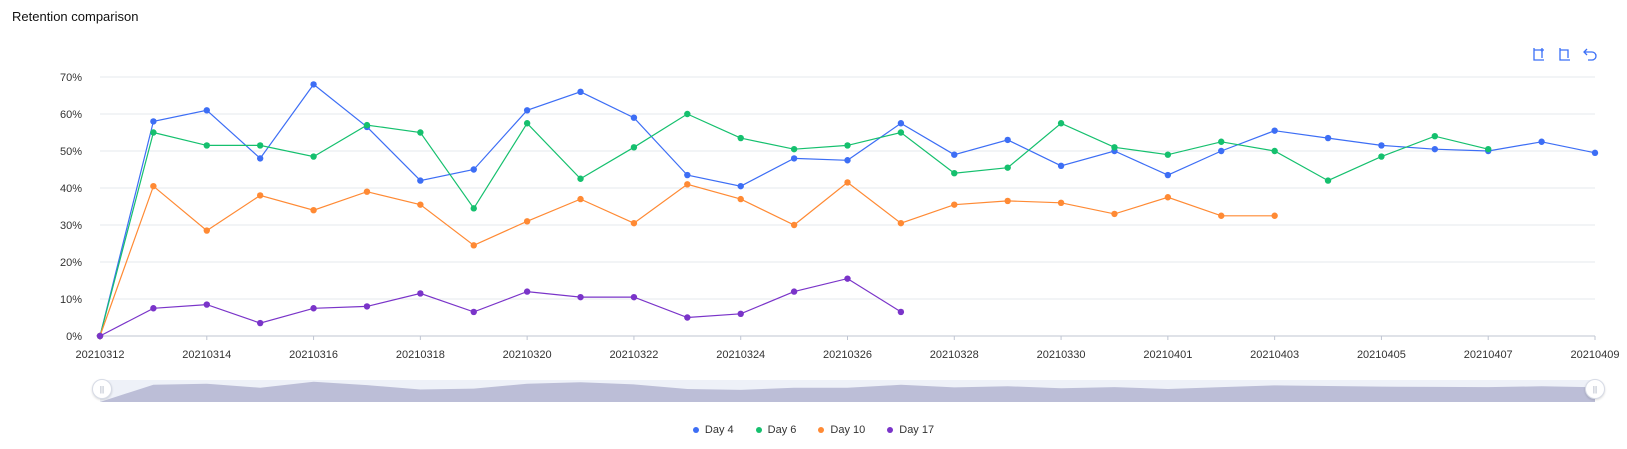  I want to click on restore-icon, so click(1590, 54).